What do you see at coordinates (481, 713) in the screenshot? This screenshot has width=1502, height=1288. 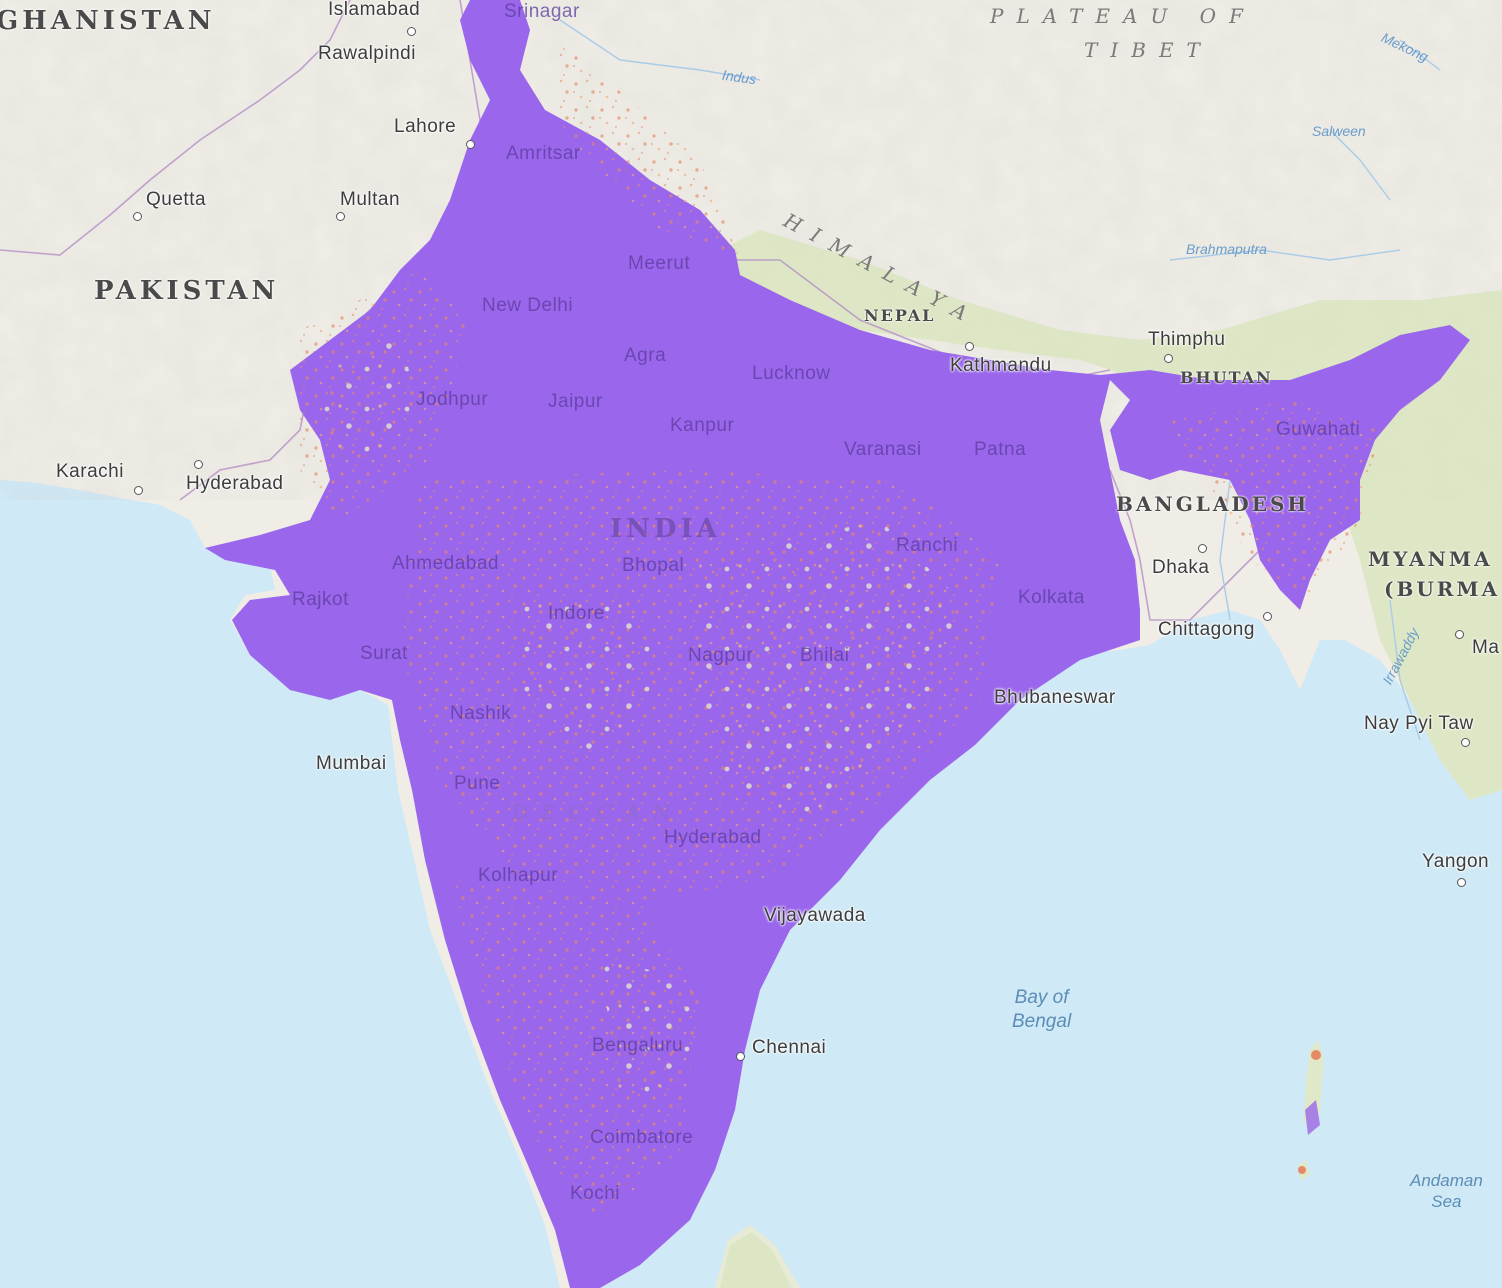 I see `city-label-nashik: Nashik` at bounding box center [481, 713].